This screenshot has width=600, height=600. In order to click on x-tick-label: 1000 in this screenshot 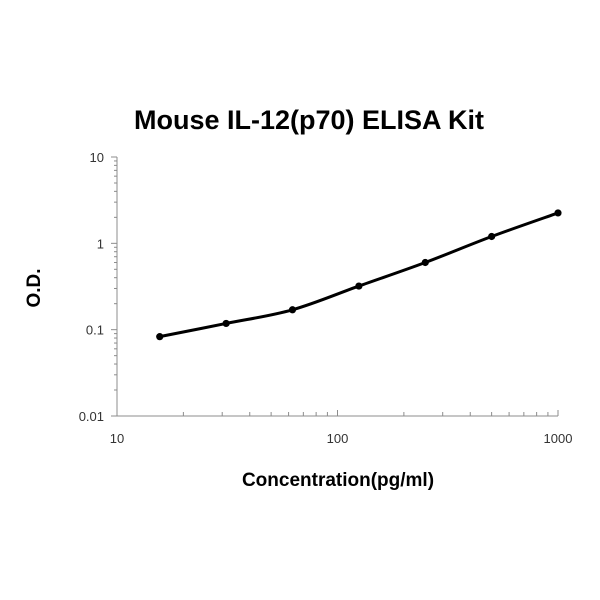, I will do `click(558, 438)`.